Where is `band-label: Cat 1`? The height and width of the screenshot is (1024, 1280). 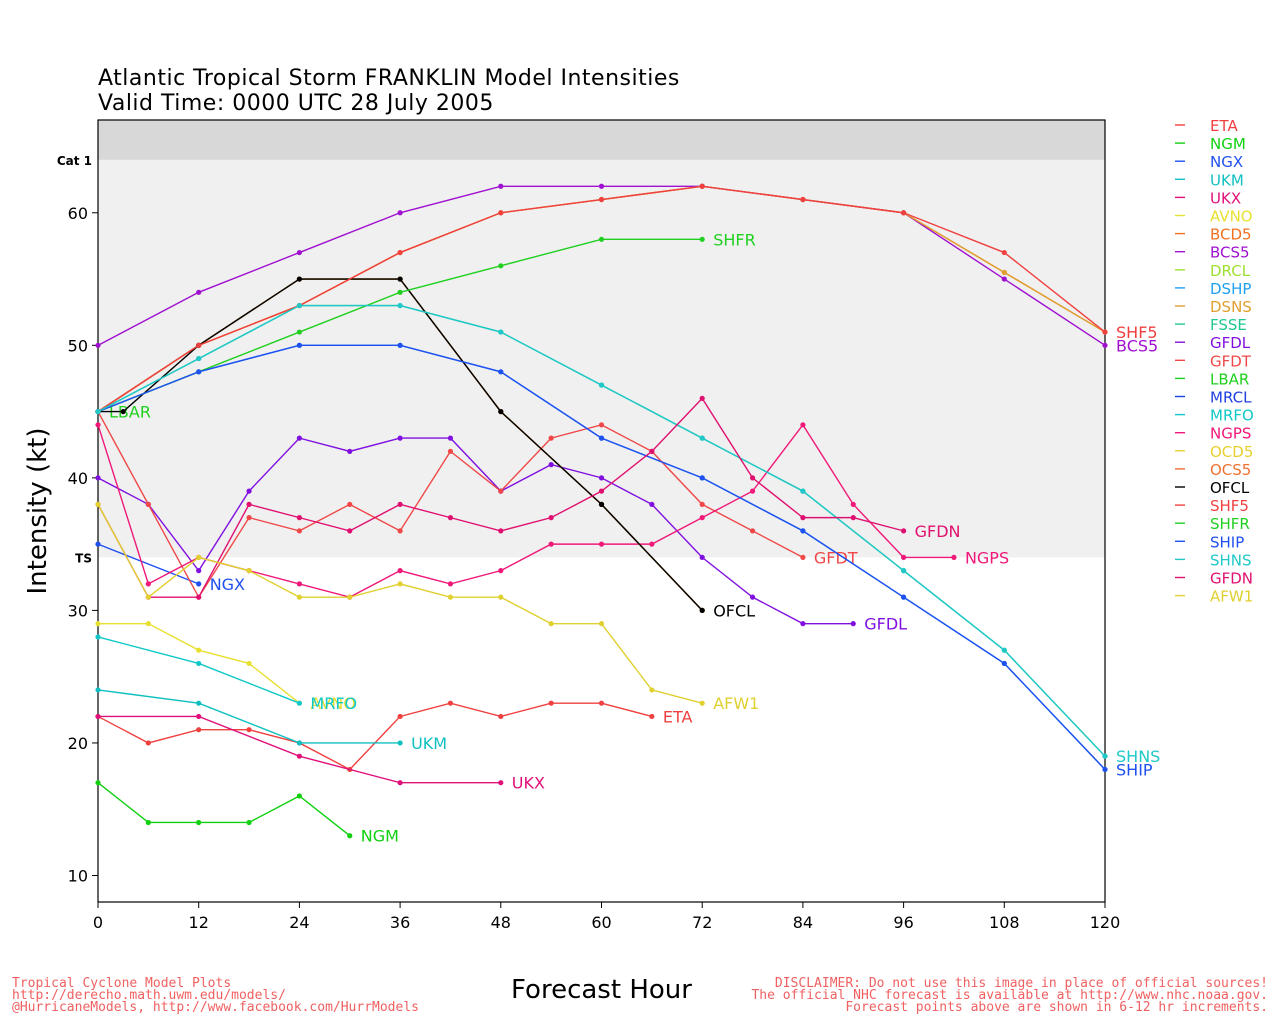
band-label: Cat 1 is located at coordinates (74, 161).